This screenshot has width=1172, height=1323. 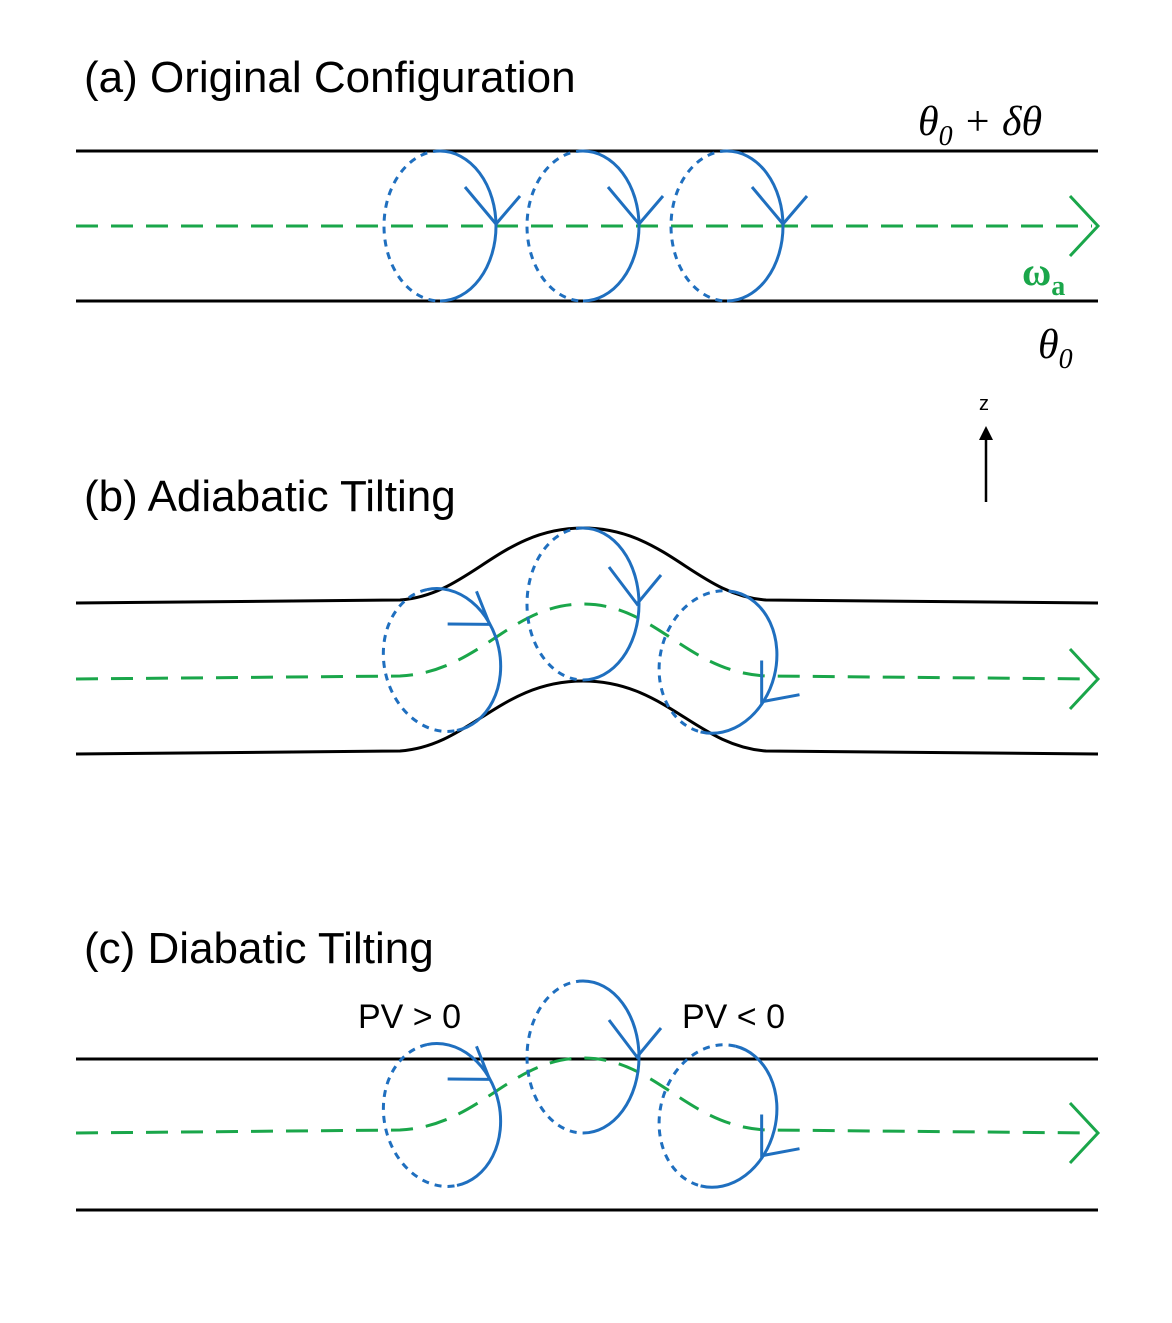 I want to click on vortex-loop-b3, so click(x=728, y=662).